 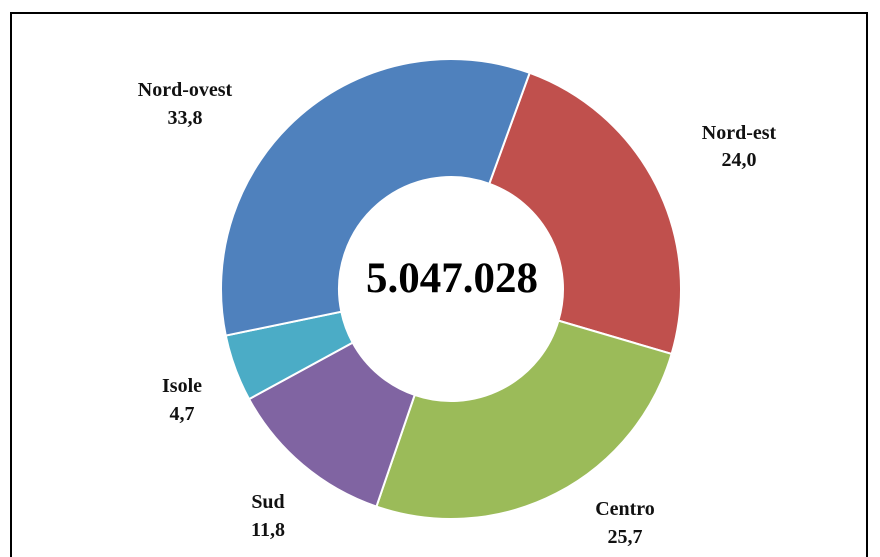 I want to click on slice-centro, so click(x=524, y=419).